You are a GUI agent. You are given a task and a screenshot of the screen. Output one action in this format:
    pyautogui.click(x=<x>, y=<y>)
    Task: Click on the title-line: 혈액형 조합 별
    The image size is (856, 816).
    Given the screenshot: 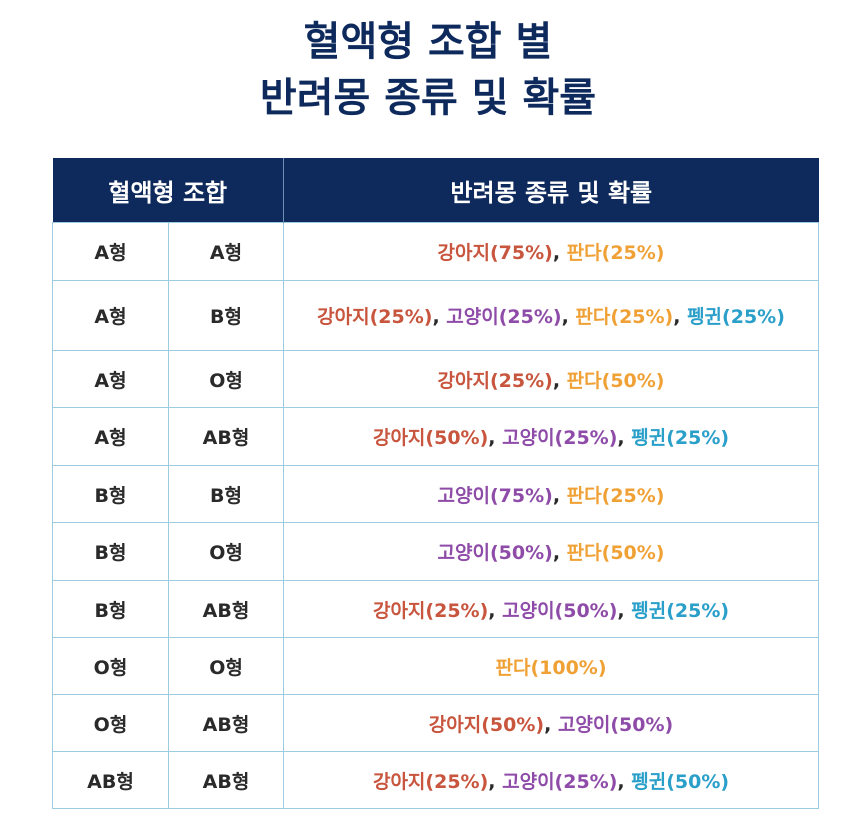 What is the action you would take?
    pyautogui.click(x=428, y=42)
    